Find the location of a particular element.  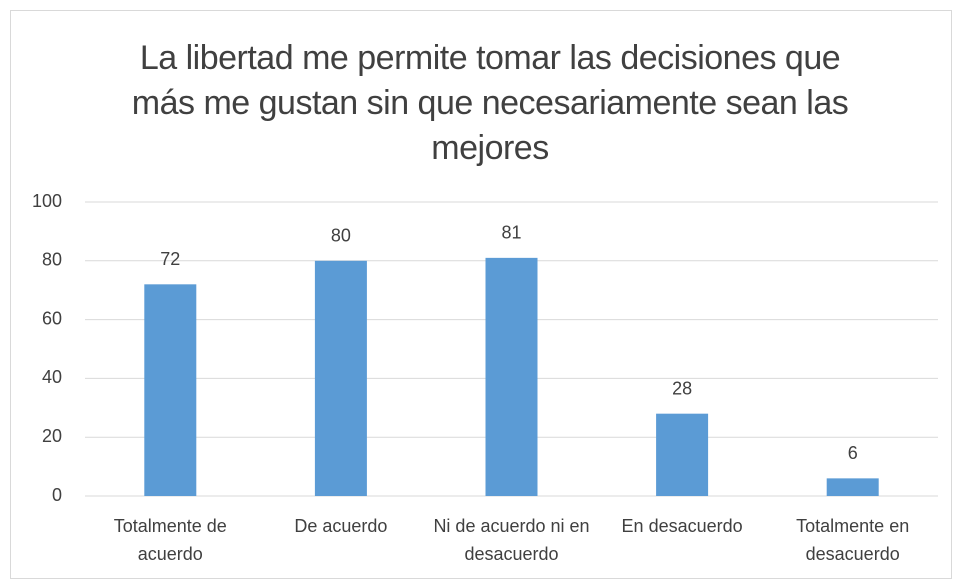

x-tick-label: En desacuerdo is located at coordinates (682, 526).